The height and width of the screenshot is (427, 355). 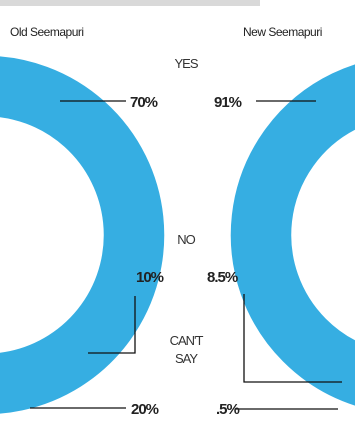 I want to click on label-no: NO, so click(x=186, y=239).